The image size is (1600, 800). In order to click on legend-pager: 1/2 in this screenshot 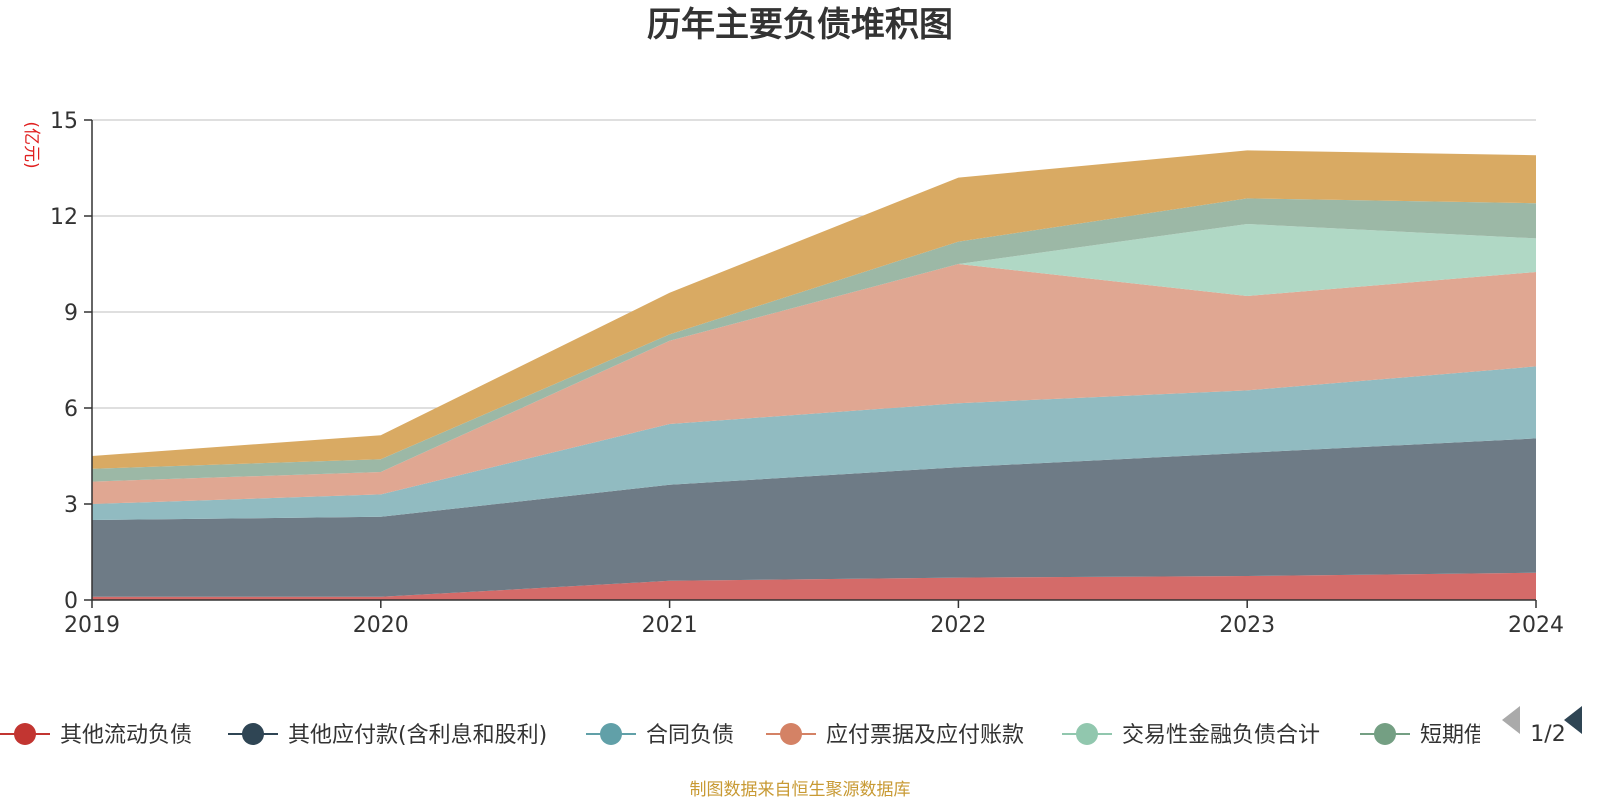, I will do `click(1542, 726)`.